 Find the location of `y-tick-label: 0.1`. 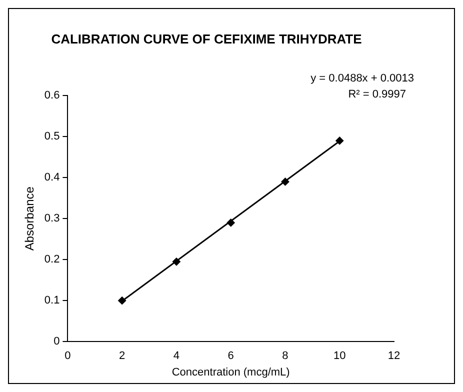

y-tick-label: 0.1 is located at coordinates (52, 300).